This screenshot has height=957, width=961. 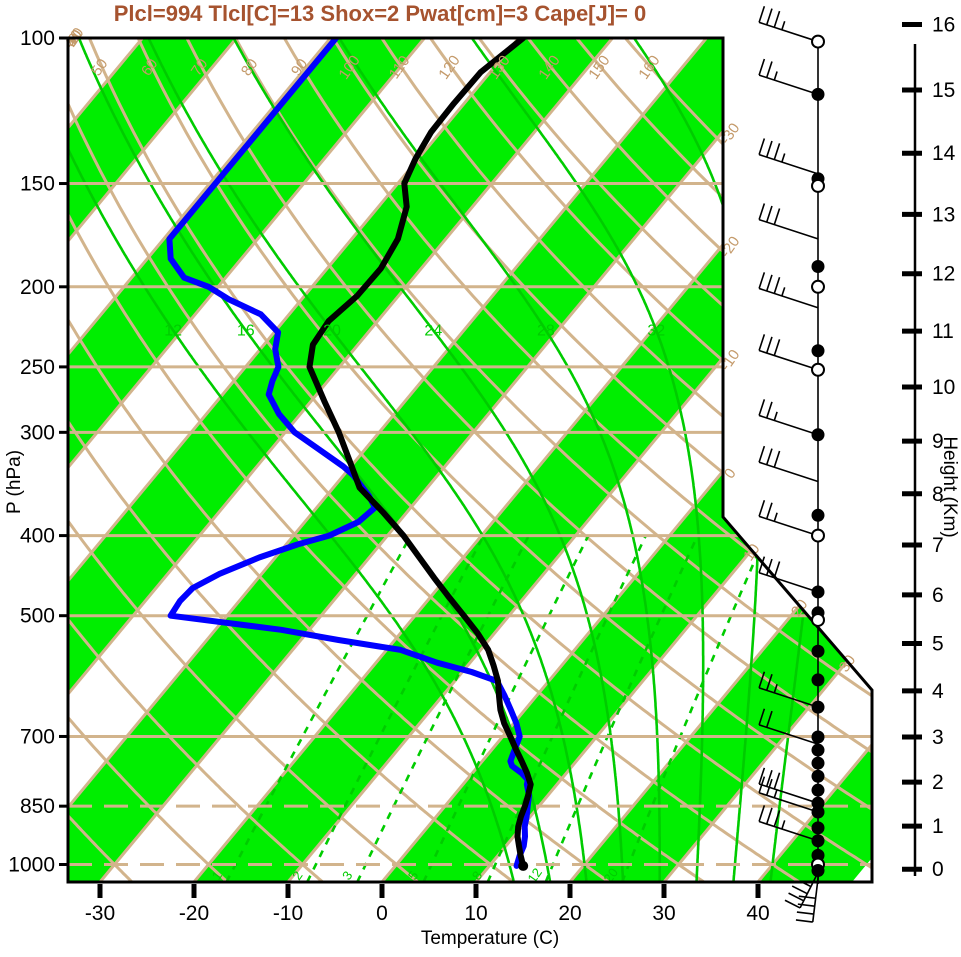 What do you see at coordinates (943, 25) in the screenshot?
I see `height-tick-label: 16` at bounding box center [943, 25].